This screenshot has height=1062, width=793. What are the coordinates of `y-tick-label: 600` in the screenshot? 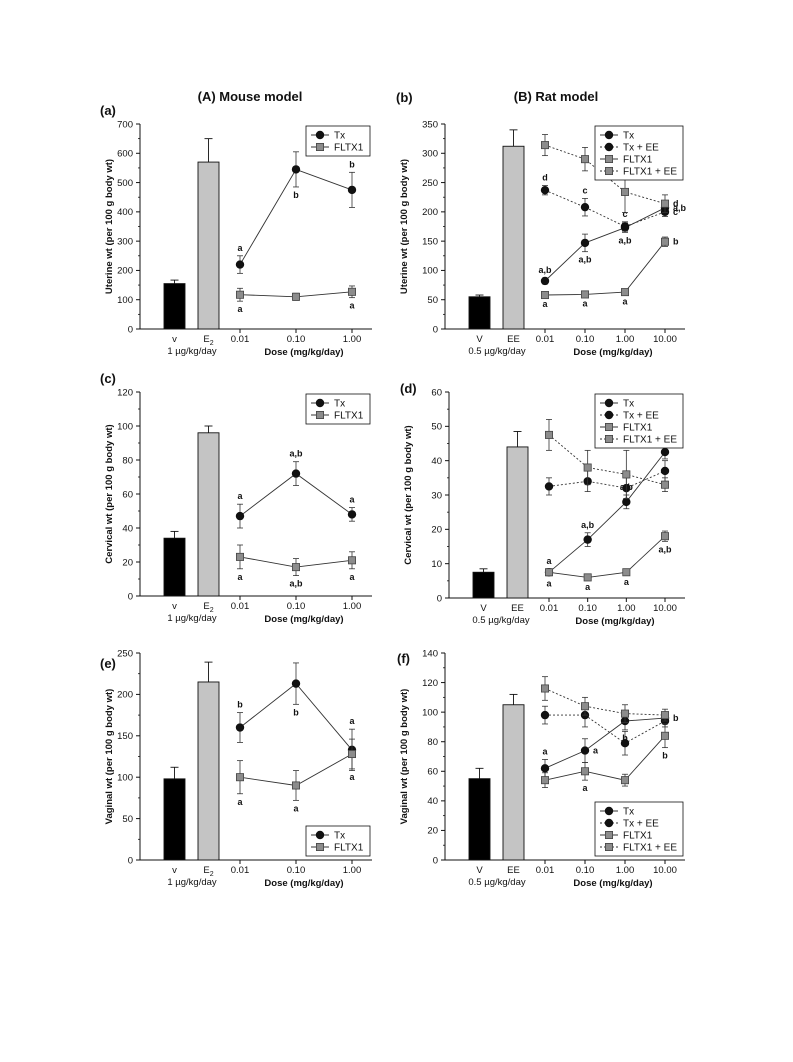 It's located at (125, 154).